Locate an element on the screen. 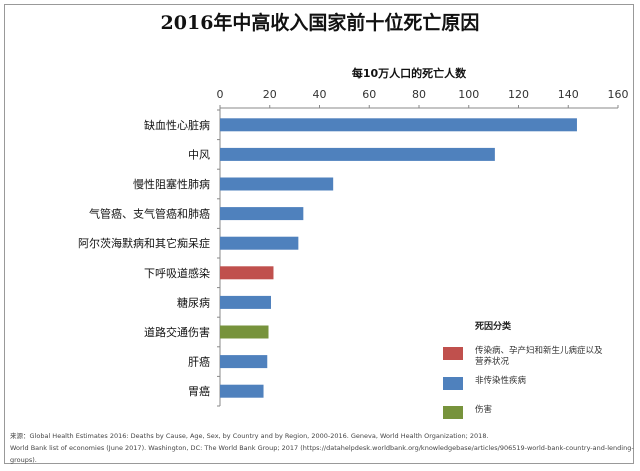 This screenshot has width=640, height=471. x-axis-title: 每10万人口的死亡人数 is located at coordinates (409, 73).